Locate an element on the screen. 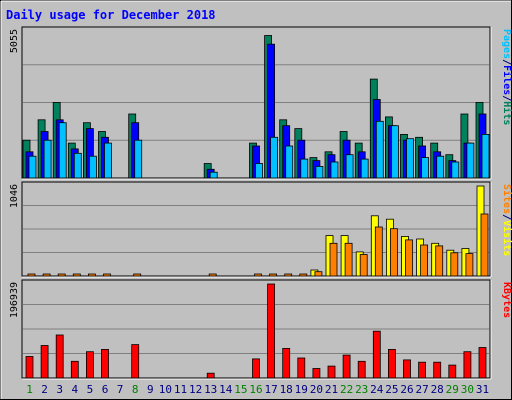 The image size is (512, 400). kbytes-panel-legend-item: KBytes is located at coordinates (506, 300).